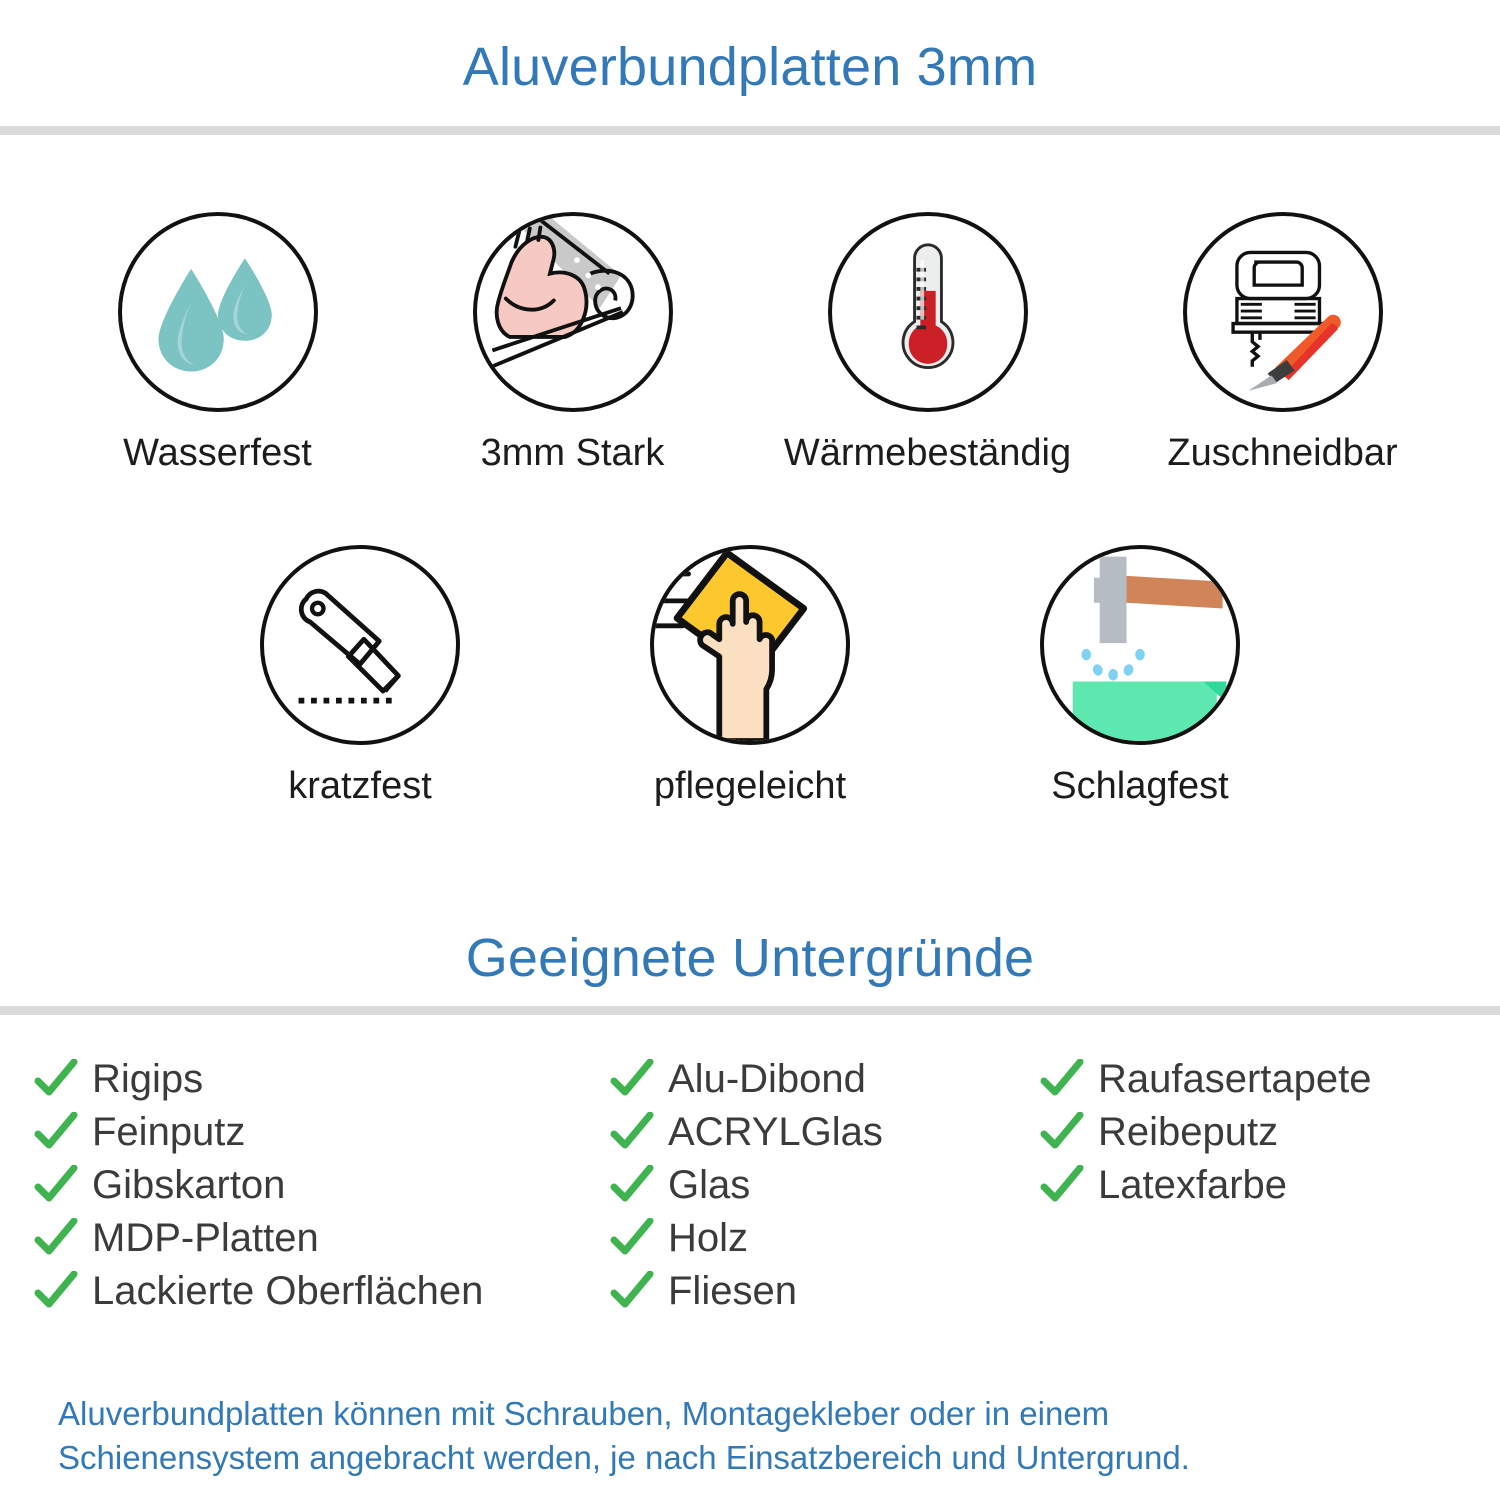  Describe the element at coordinates (322, 1237) in the screenshot. I see `list-item: MDP-Platten` at that location.